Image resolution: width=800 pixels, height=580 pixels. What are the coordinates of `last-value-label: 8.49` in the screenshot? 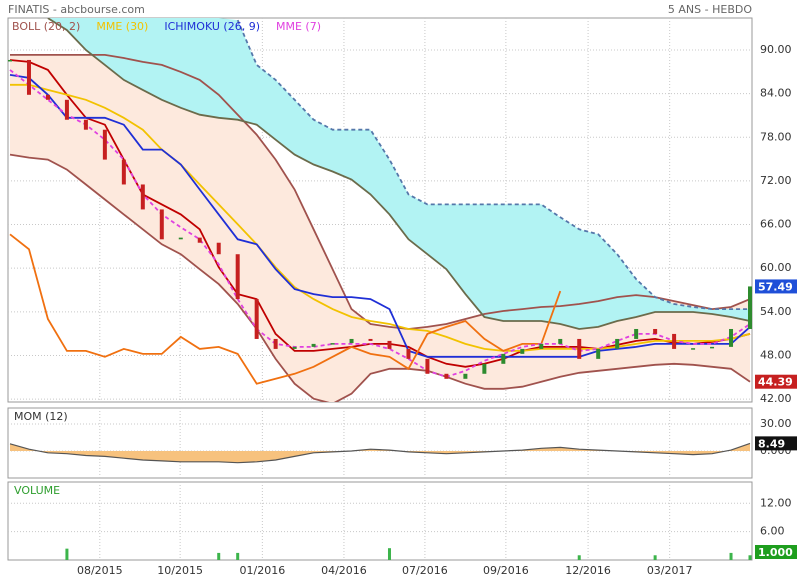 It's located at (771, 443).